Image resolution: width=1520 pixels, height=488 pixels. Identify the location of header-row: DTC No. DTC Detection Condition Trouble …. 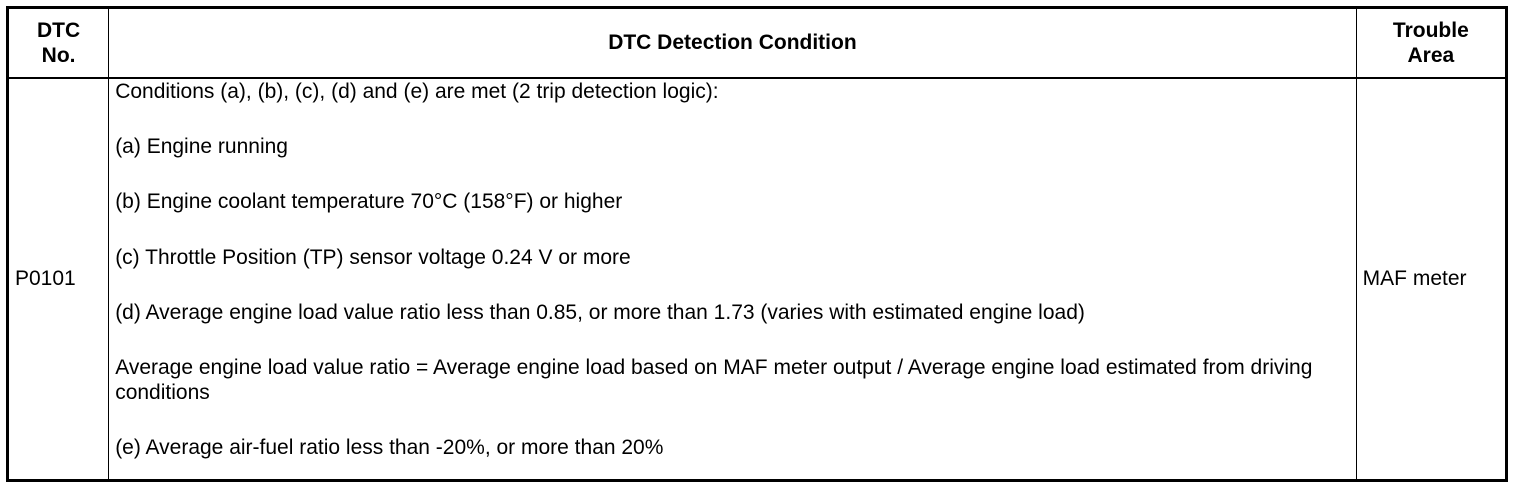
(757, 43).